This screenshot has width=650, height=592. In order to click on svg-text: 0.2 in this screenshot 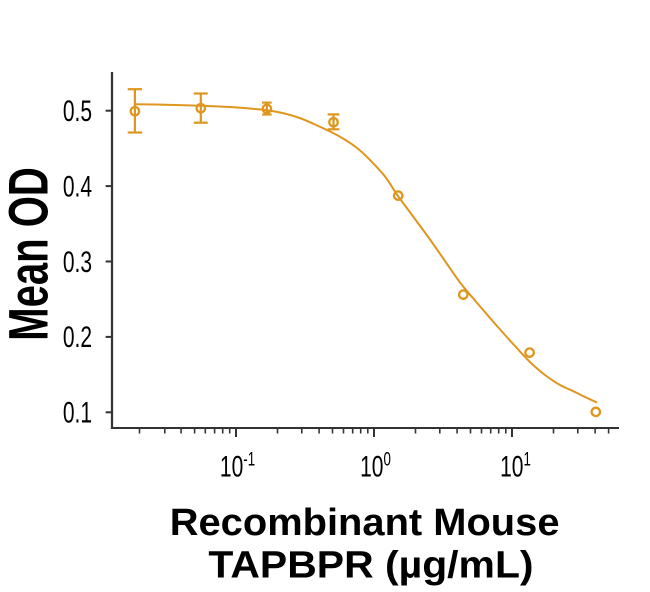, I will do `click(77, 338)`.